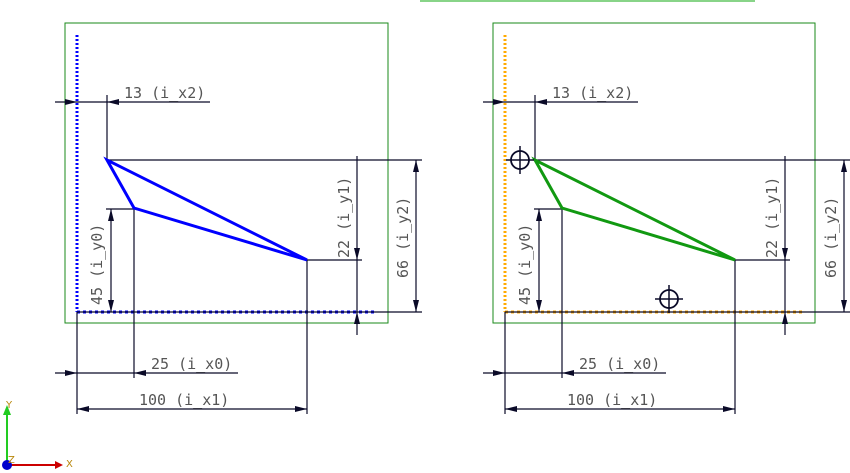 The image size is (850, 473). Describe the element at coordinates (7, 410) in the screenshot. I see `y-axis-arrow` at that location.